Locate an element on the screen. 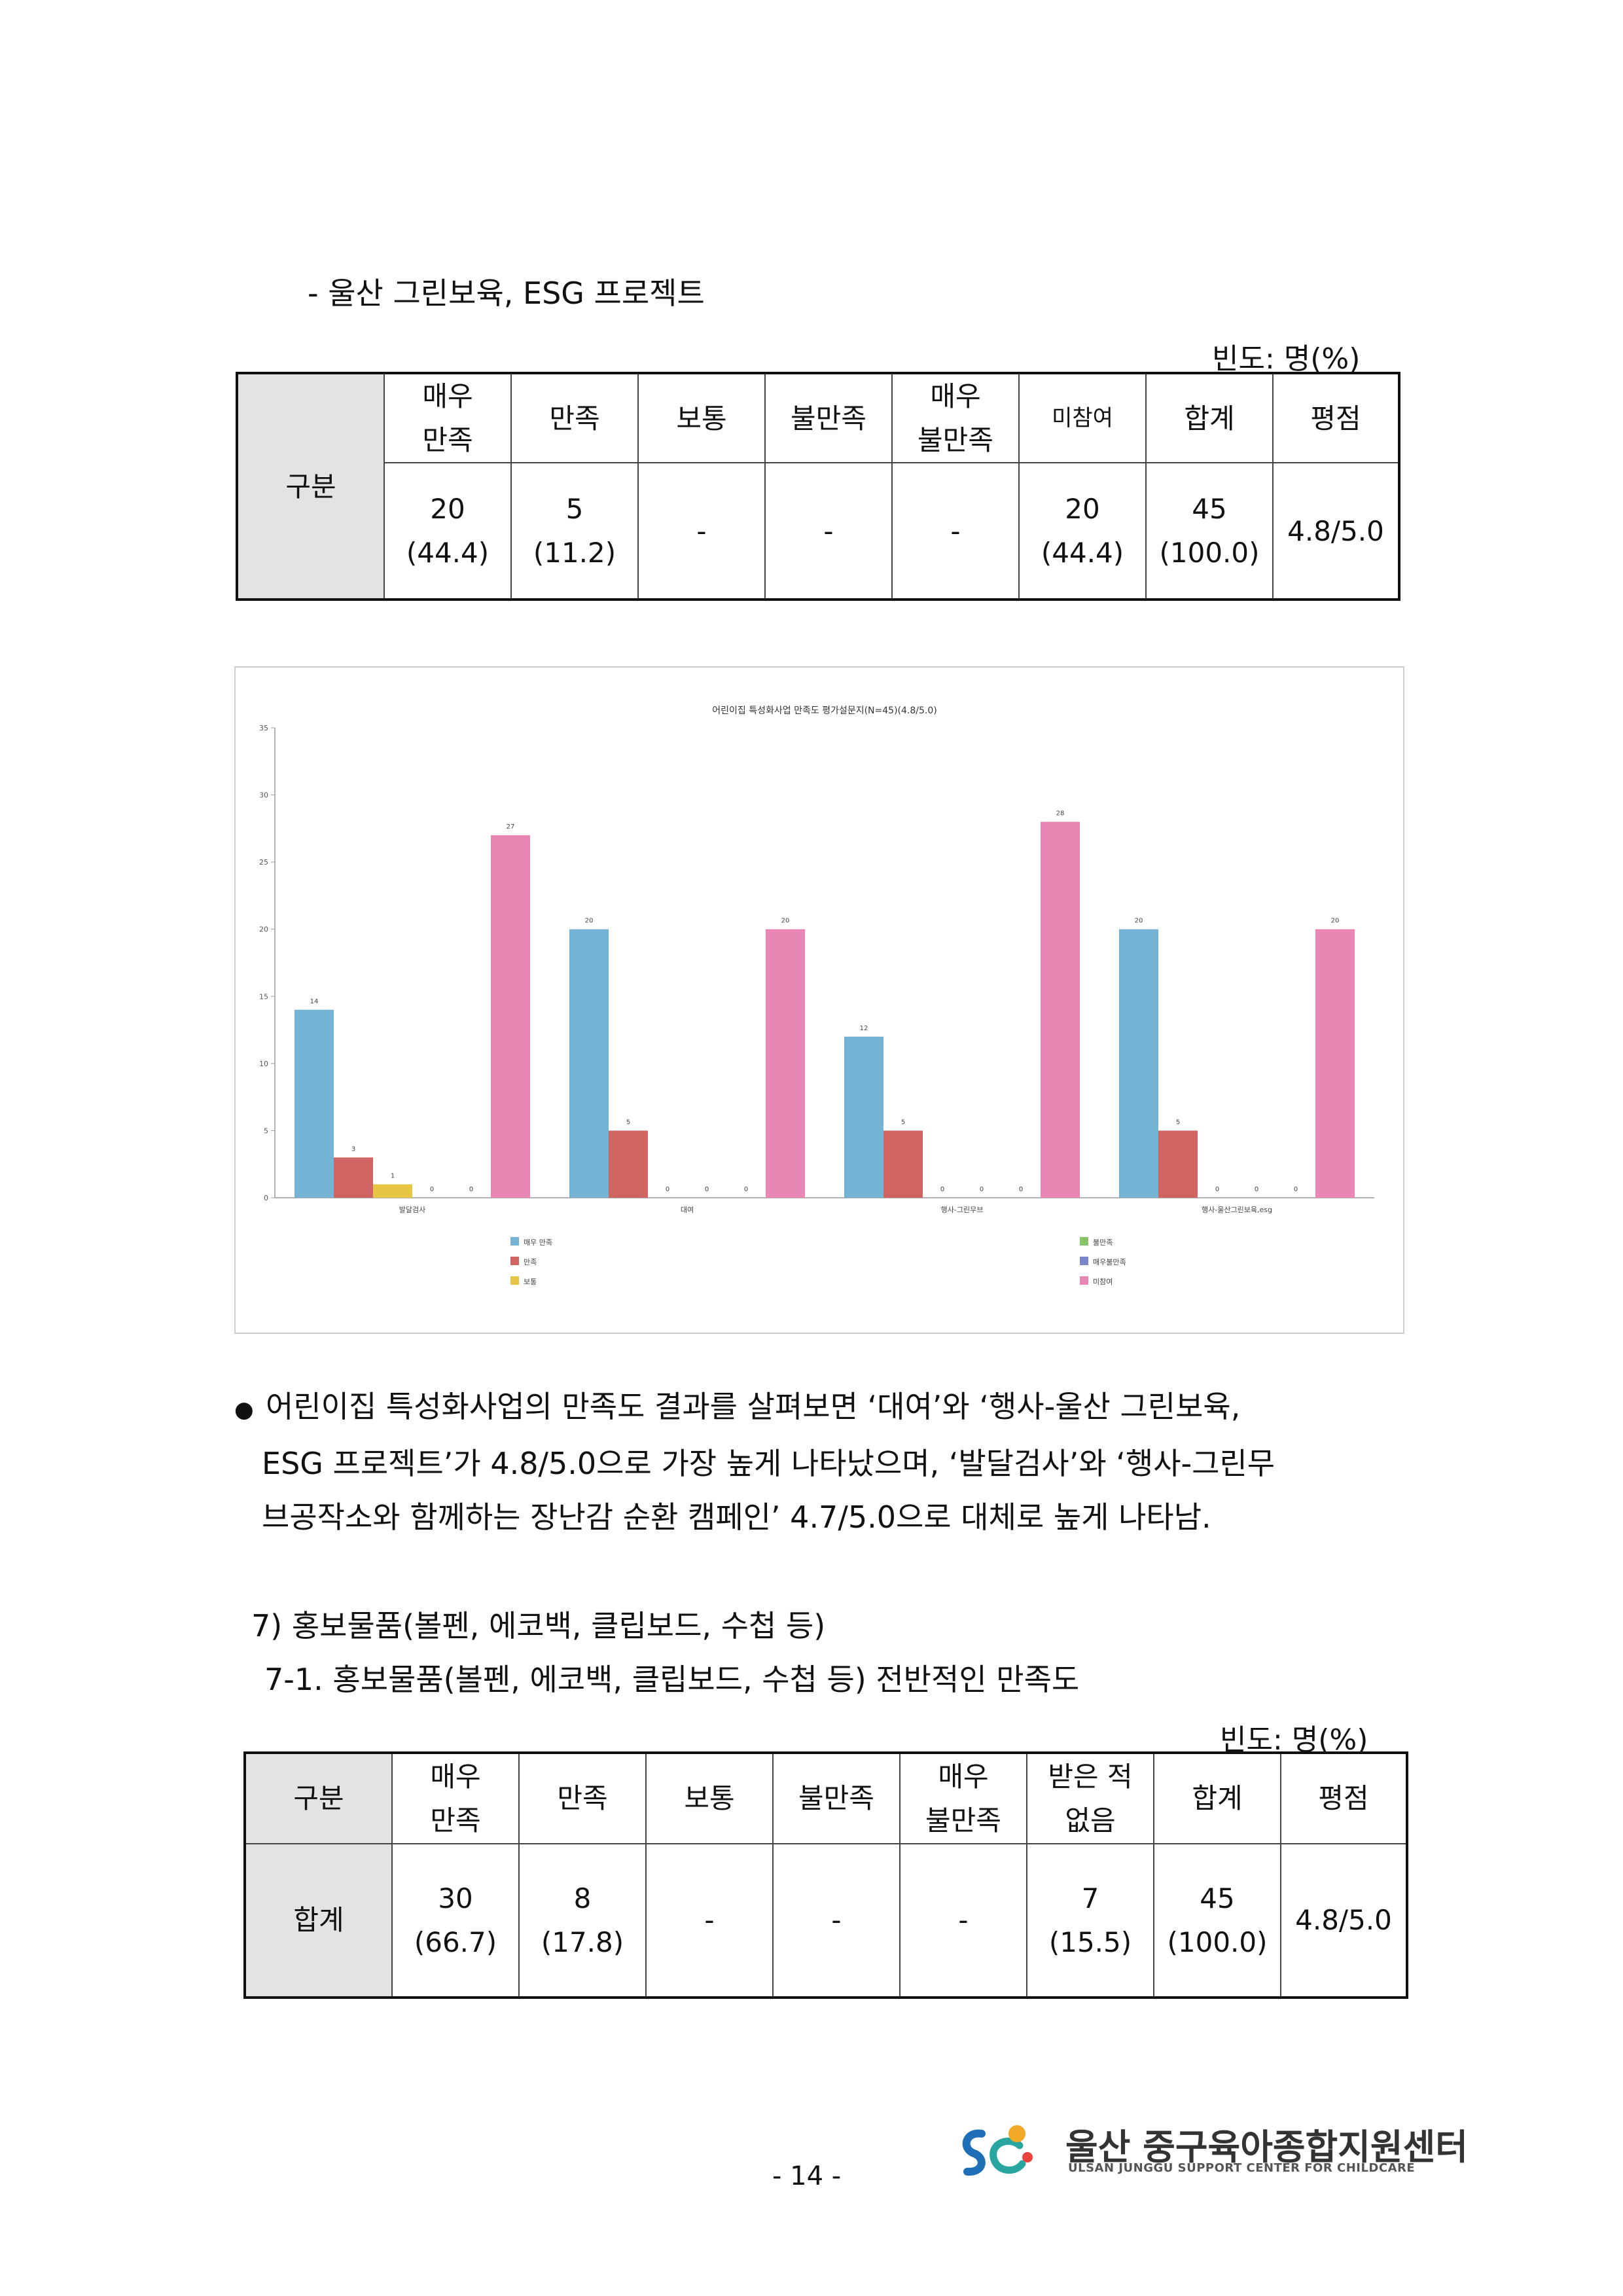  legend-label: 불만족 is located at coordinates (1103, 1242).